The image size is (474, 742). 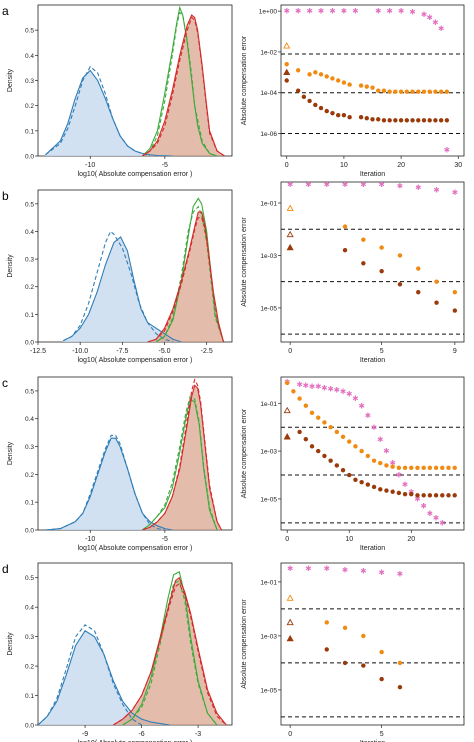 I want to click on y-tick-label: 1e-03, so click(x=268, y=636).